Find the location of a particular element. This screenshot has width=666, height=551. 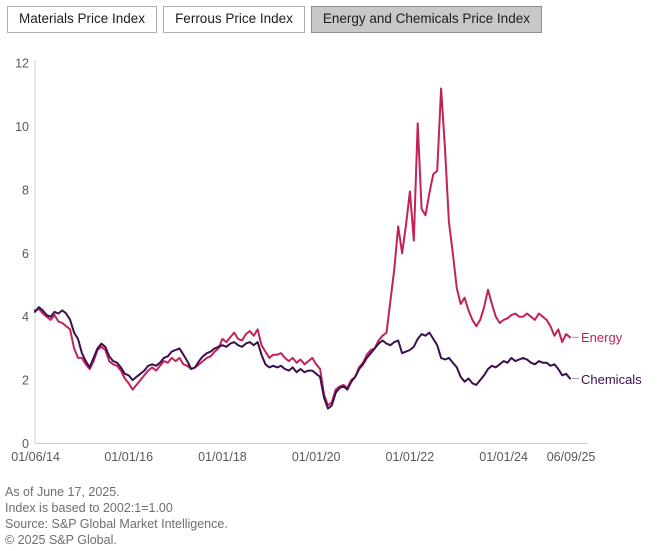

y-tick-label: 6 is located at coordinates (25, 254).